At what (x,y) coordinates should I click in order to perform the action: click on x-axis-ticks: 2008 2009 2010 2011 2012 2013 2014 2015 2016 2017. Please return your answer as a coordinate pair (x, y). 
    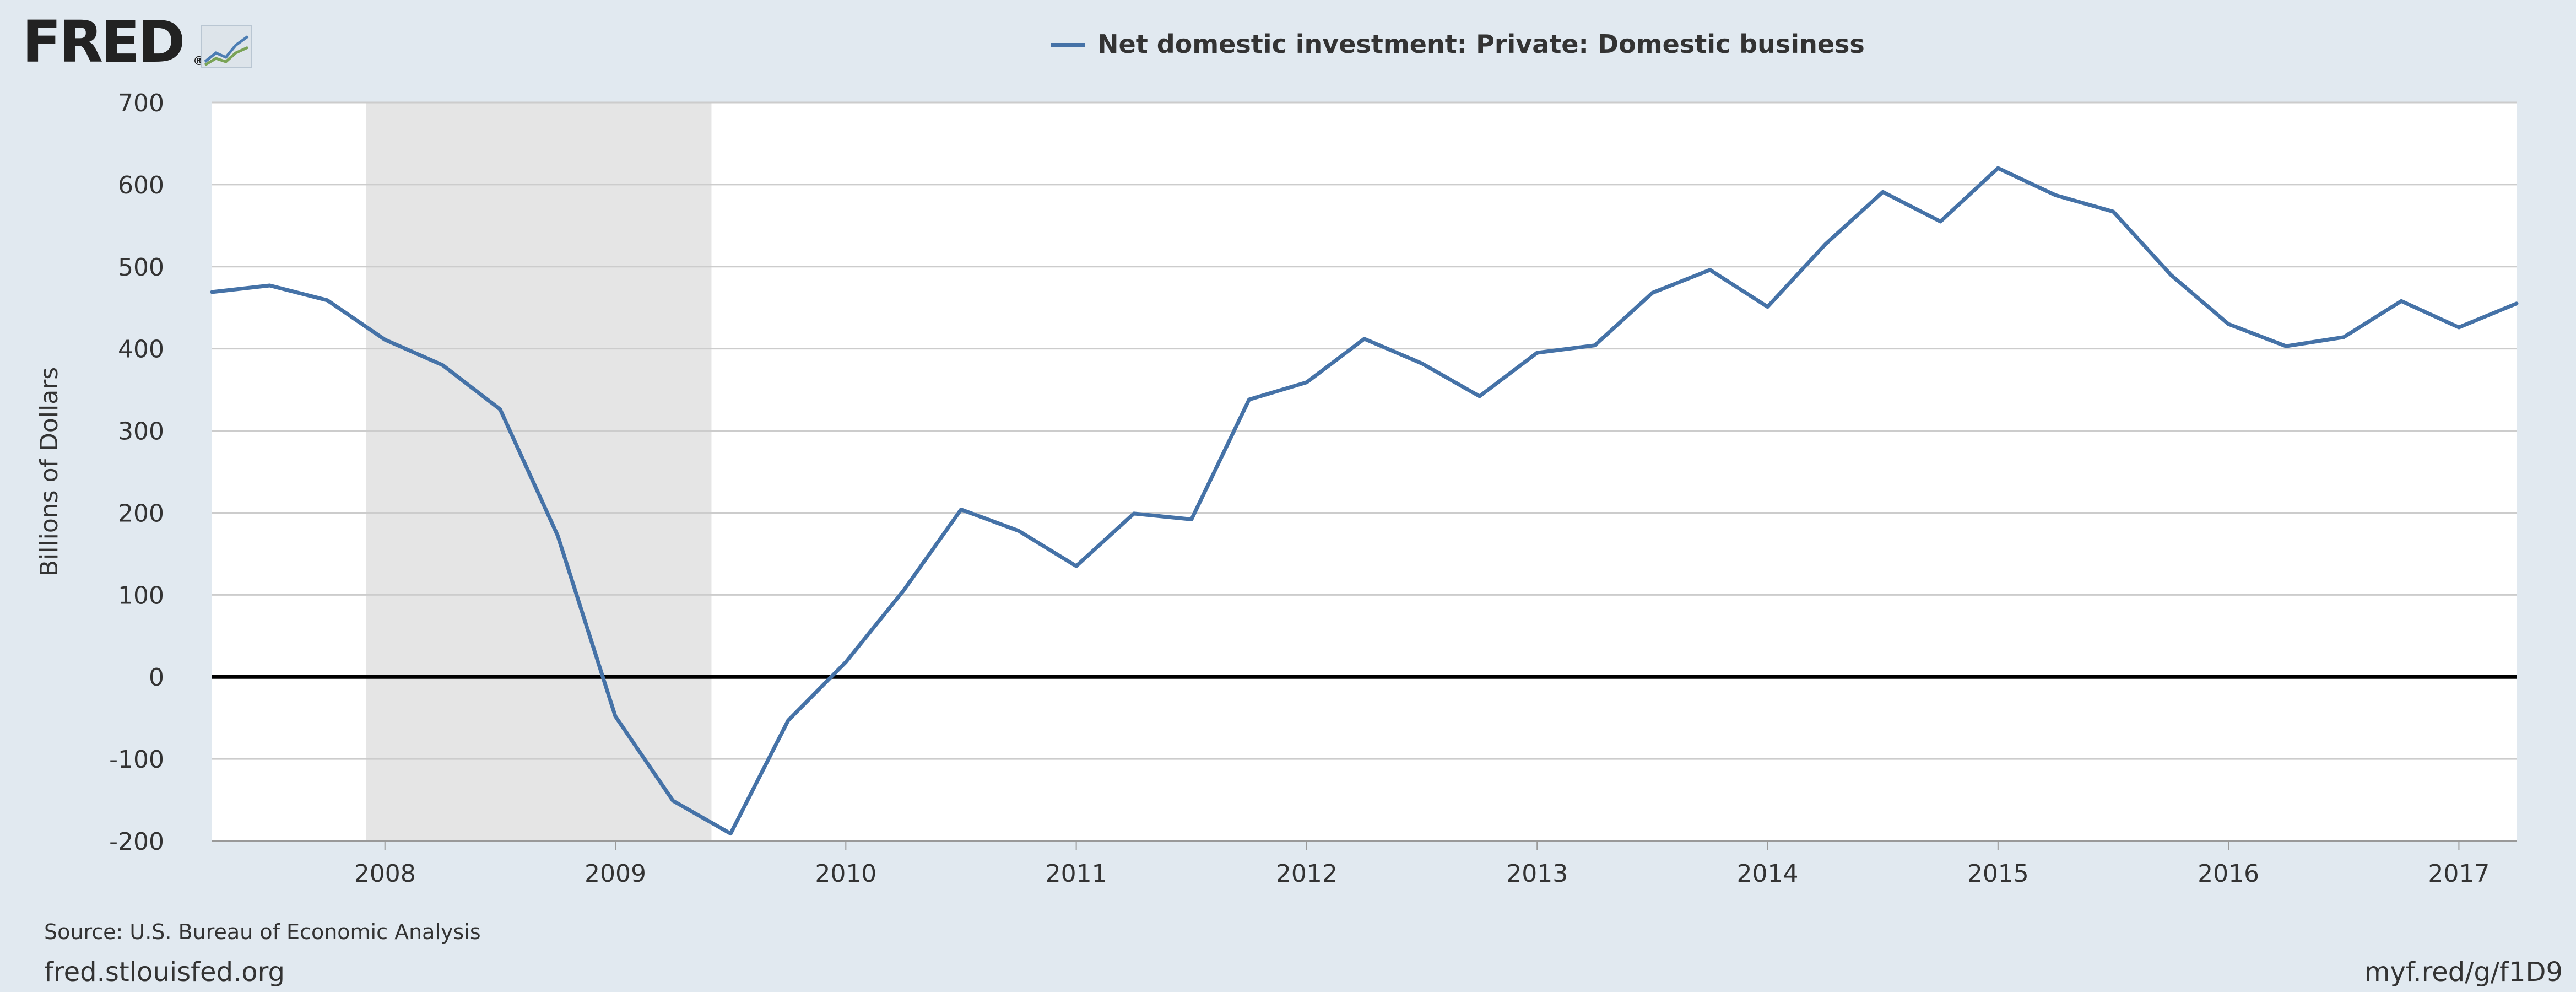
    Looking at the image, I should click on (1364, 864).